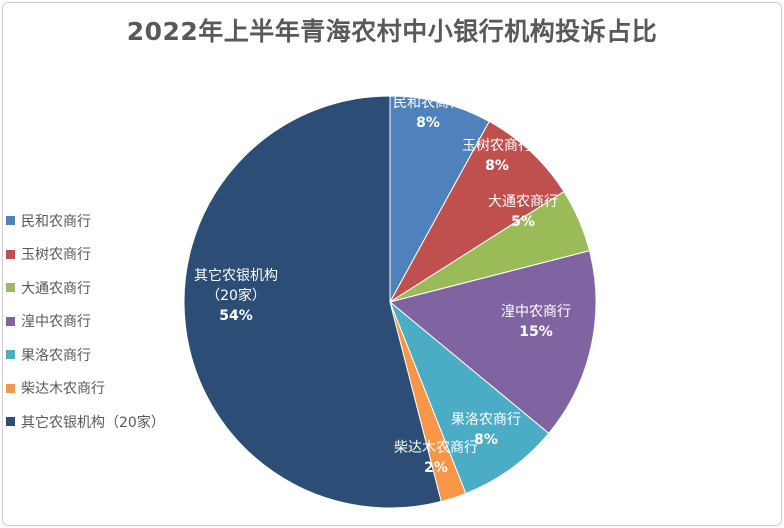 Image resolution: width=784 pixels, height=528 pixels. I want to click on legend-label: 民和农商行, so click(56, 221).